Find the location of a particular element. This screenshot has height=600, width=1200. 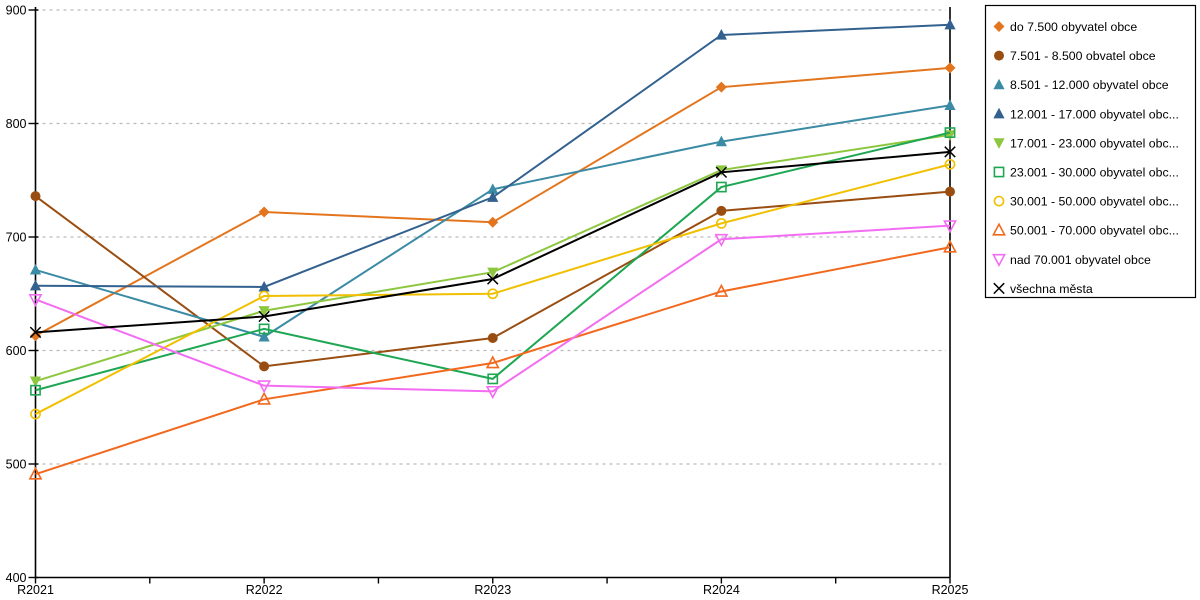

legend-item-1: 7.501 - 8.500 obvatel obce is located at coordinates (1075, 56).